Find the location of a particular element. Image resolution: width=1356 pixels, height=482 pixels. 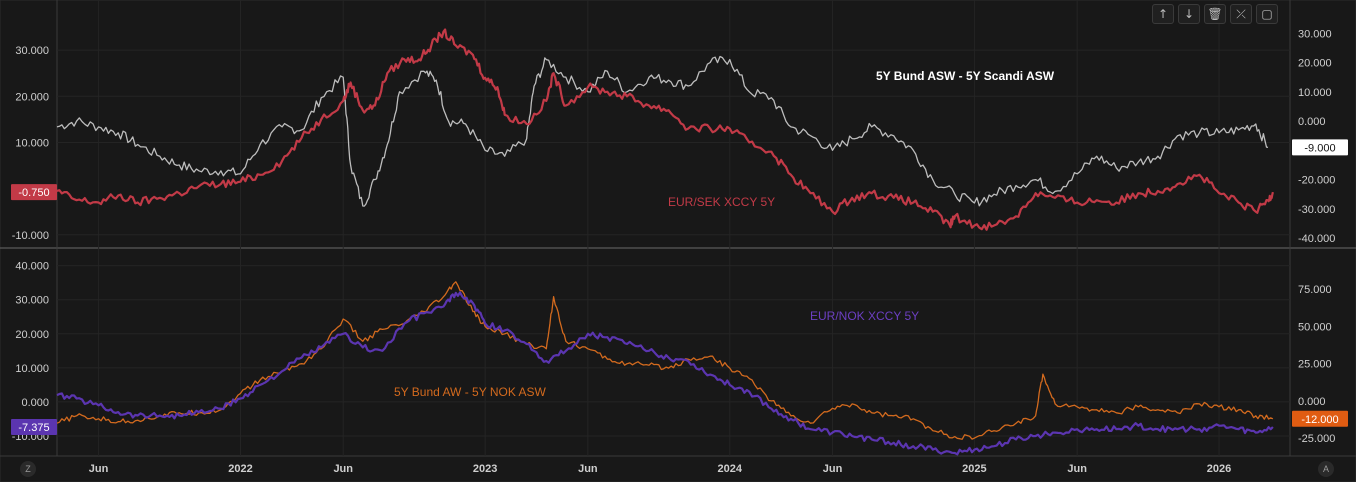

x-tick-label: 2024 is located at coordinates (730, 469).